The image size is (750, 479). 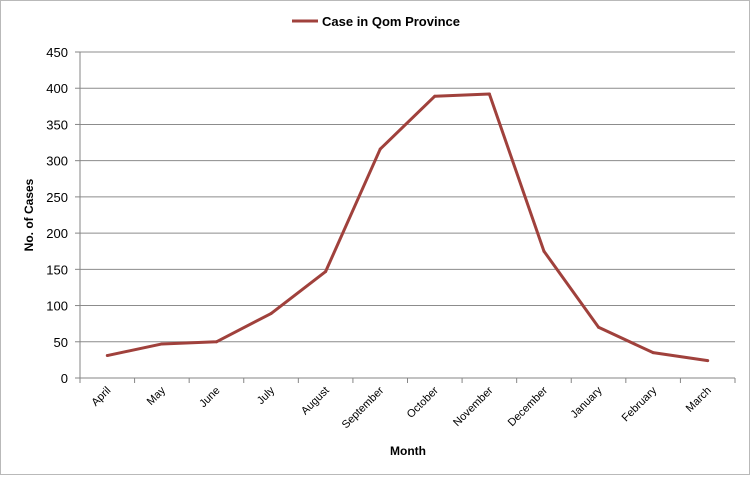 What do you see at coordinates (61, 342) in the screenshot?
I see `y-tick-label: 50` at bounding box center [61, 342].